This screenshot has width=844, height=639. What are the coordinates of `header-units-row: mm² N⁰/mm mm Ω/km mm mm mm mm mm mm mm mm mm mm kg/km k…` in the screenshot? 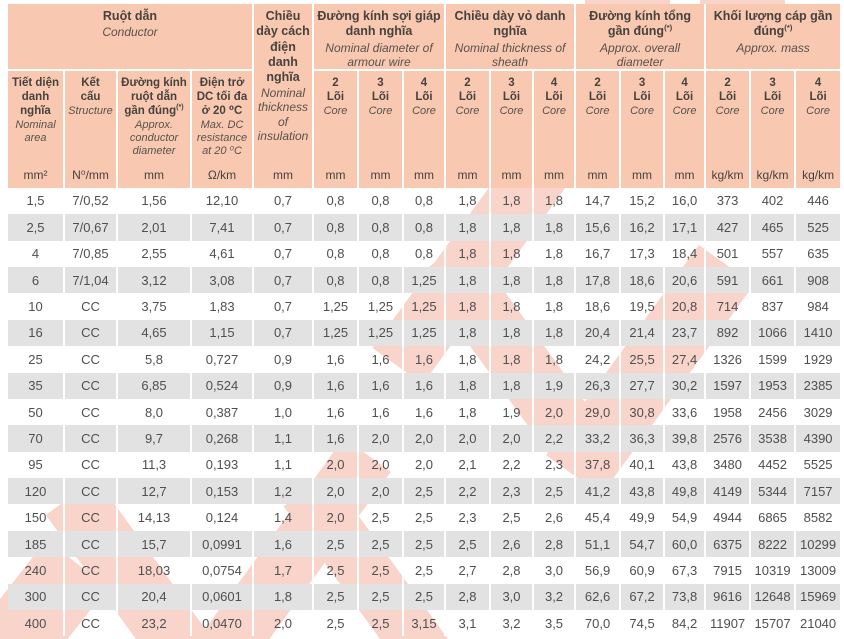 It's located at (425, 172).